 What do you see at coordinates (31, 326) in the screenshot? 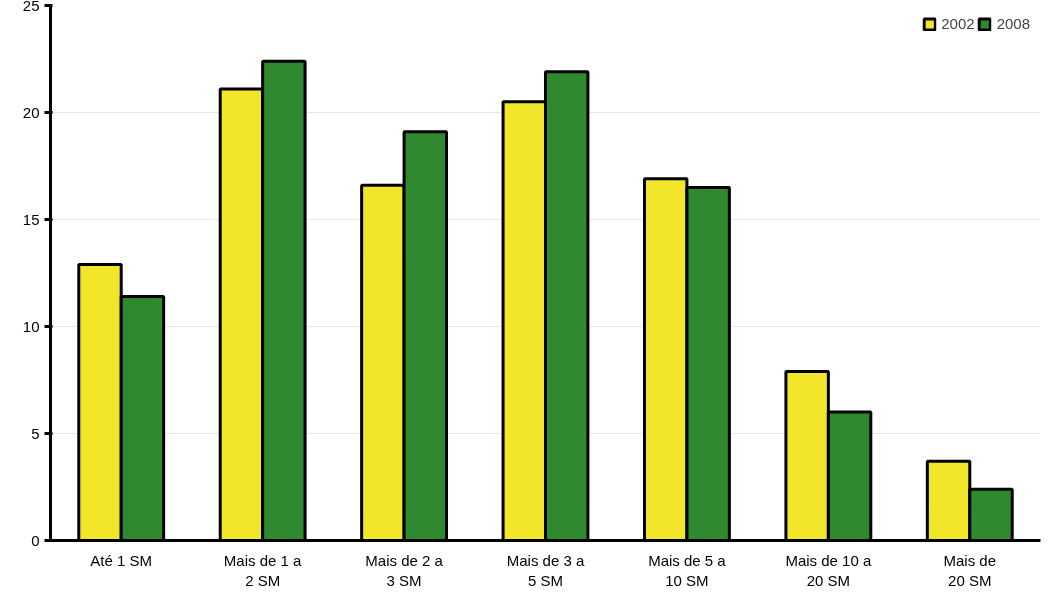
I see `y-tick-label: 10` at bounding box center [31, 326].